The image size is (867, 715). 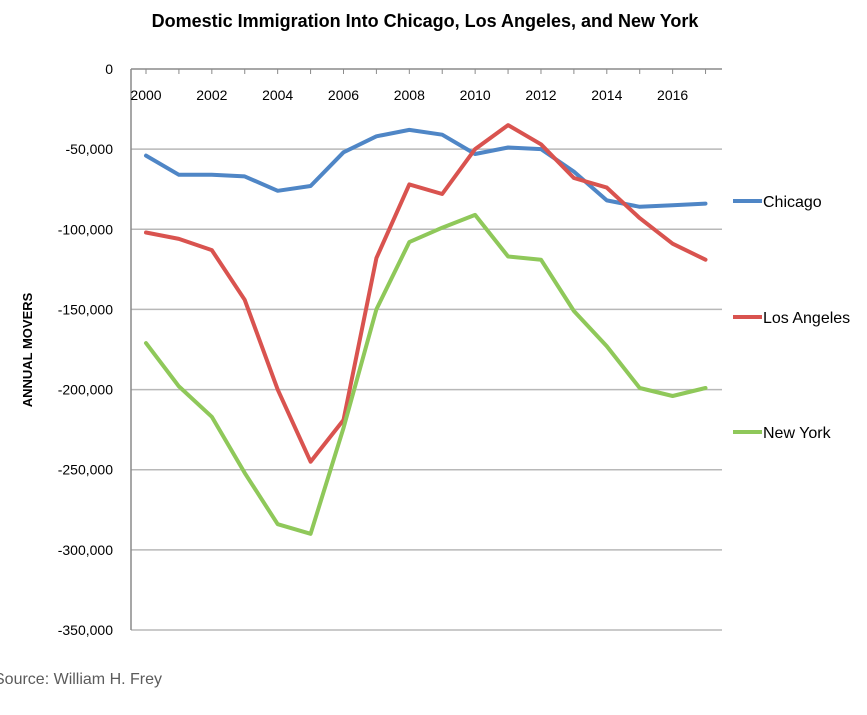 What do you see at coordinates (85, 229) in the screenshot?
I see `y-tick-label: -100,000` at bounding box center [85, 229].